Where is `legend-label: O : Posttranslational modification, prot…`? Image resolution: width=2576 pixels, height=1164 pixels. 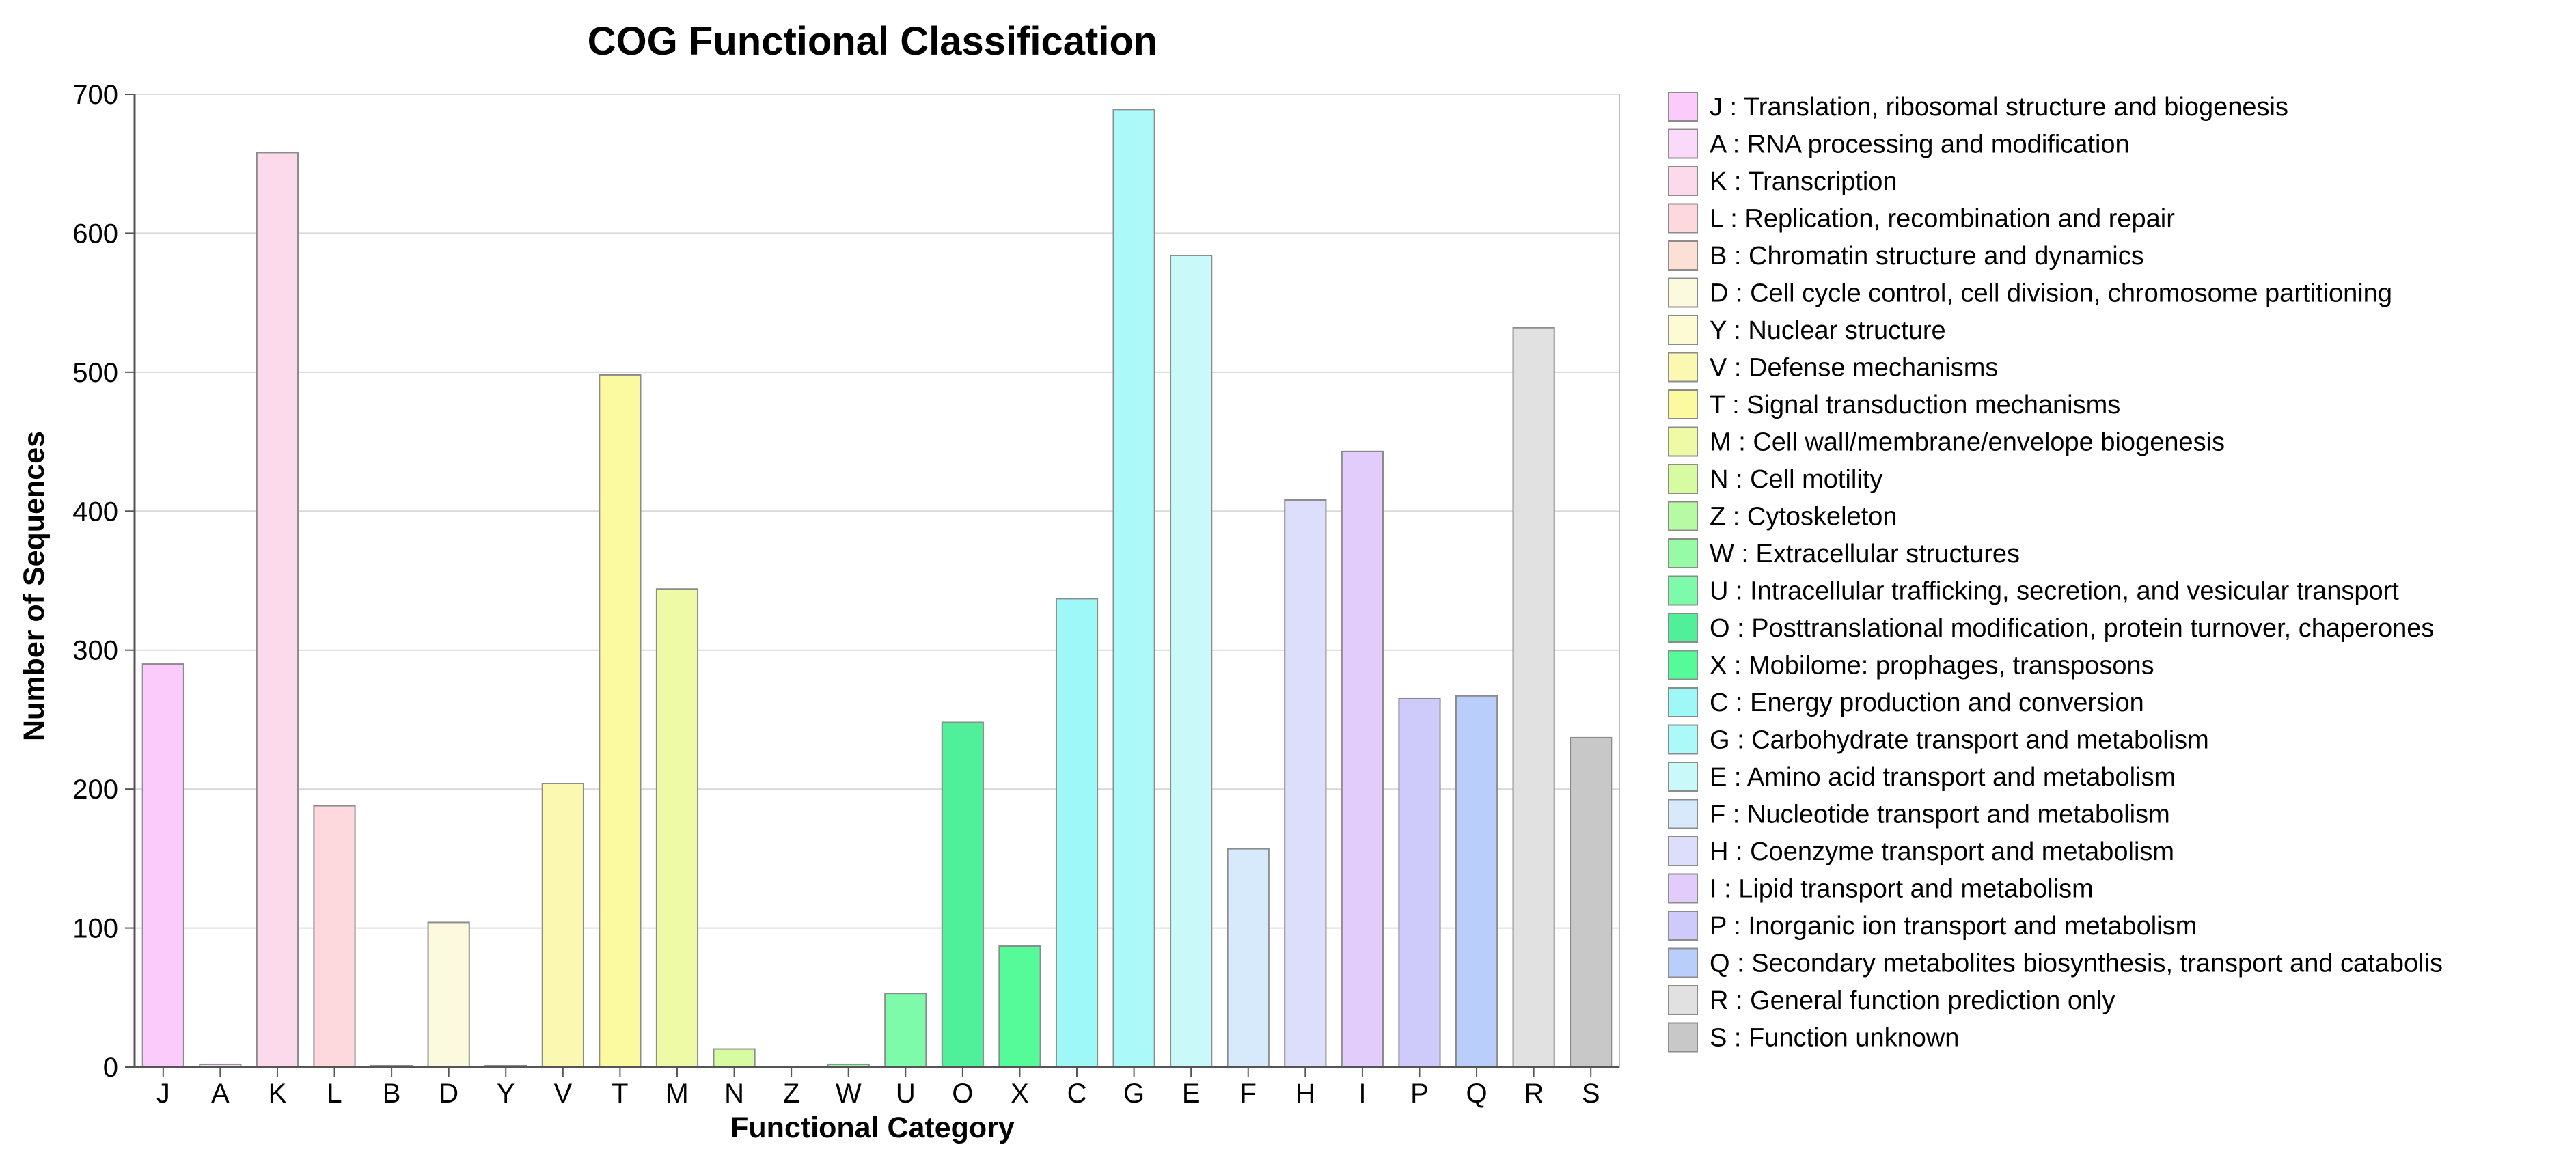 legend-label: O : Posttranslational modification, prot… is located at coordinates (2072, 628).